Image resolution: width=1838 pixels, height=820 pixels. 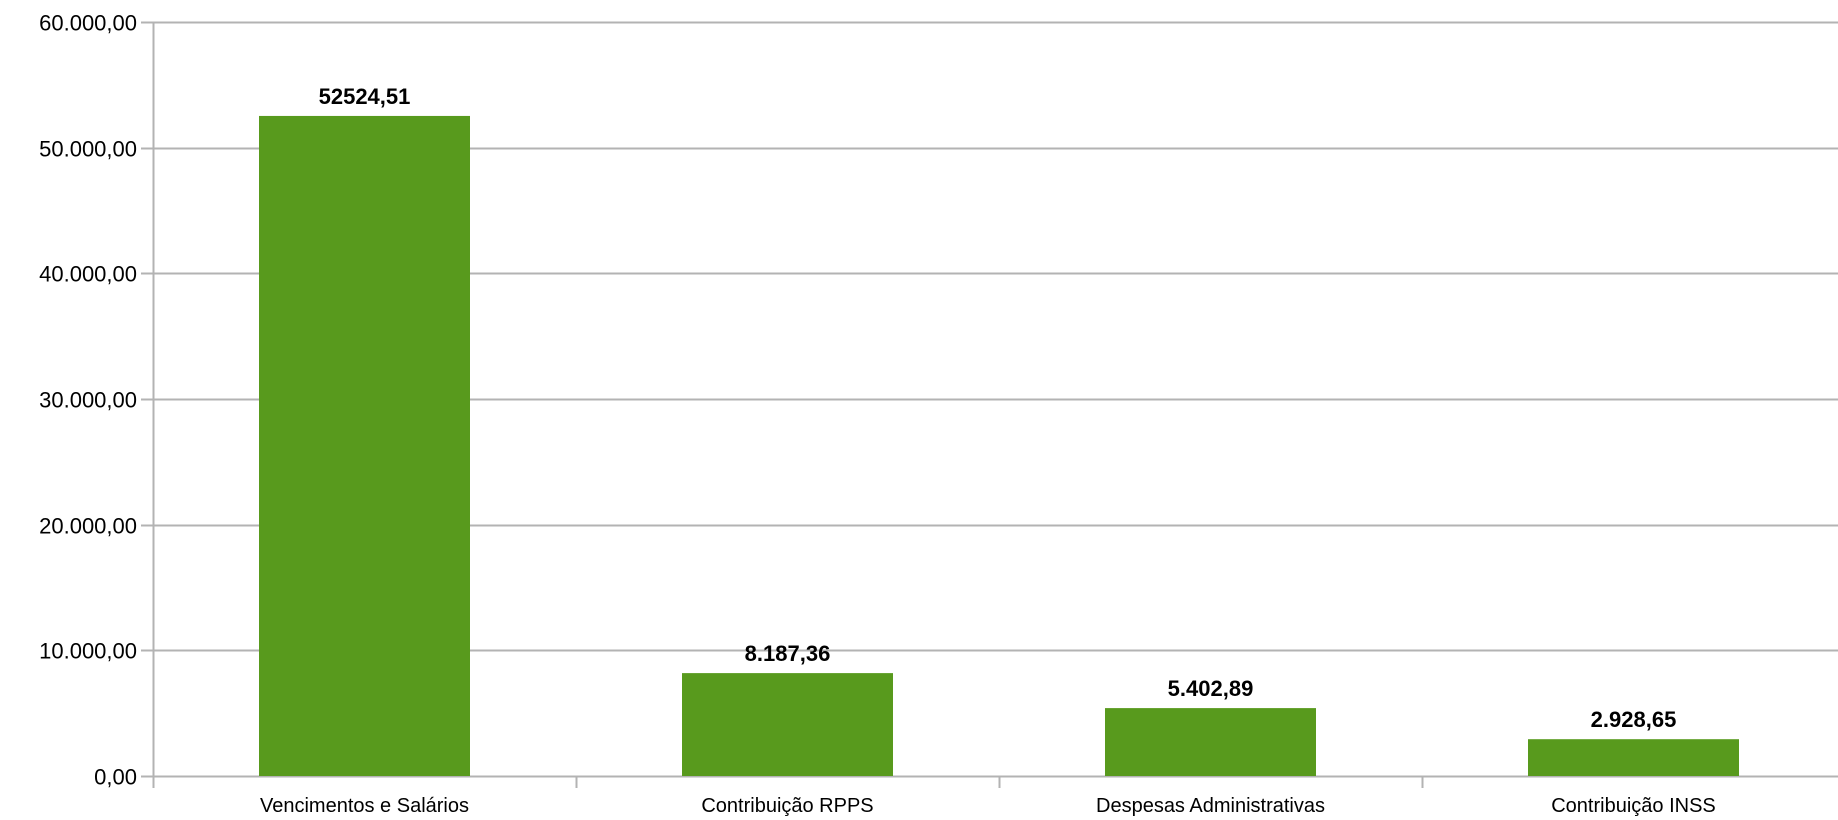 What do you see at coordinates (788, 653) in the screenshot?
I see `data-label: 8.187,36` at bounding box center [788, 653].